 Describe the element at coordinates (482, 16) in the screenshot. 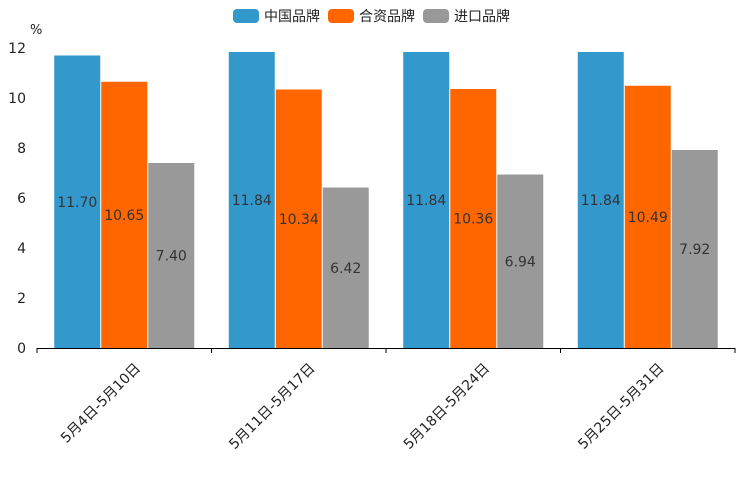

I see `legend-label: 进口品牌` at that location.